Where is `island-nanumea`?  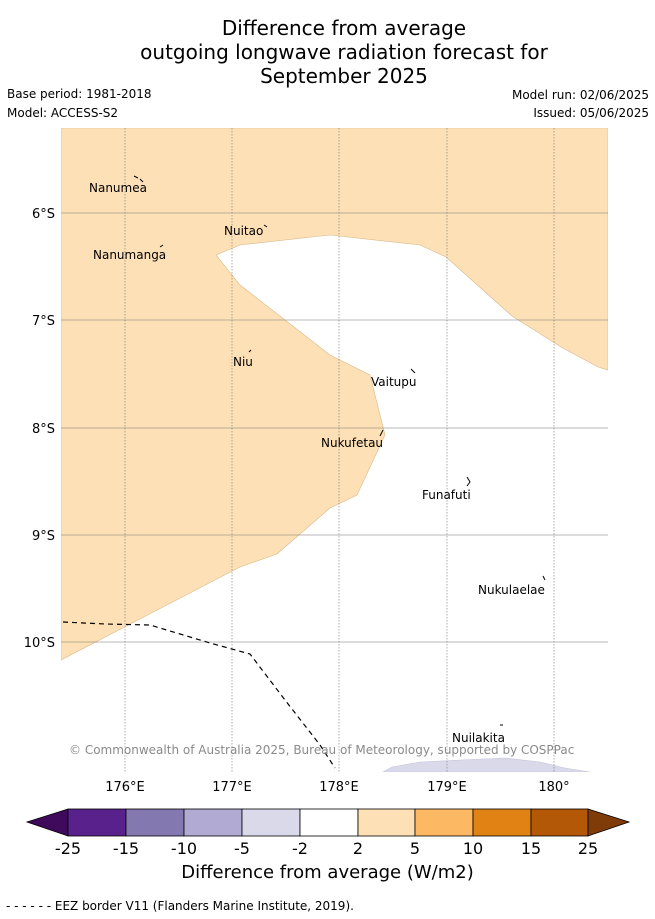 island-nanumea is located at coordinates (138, 179).